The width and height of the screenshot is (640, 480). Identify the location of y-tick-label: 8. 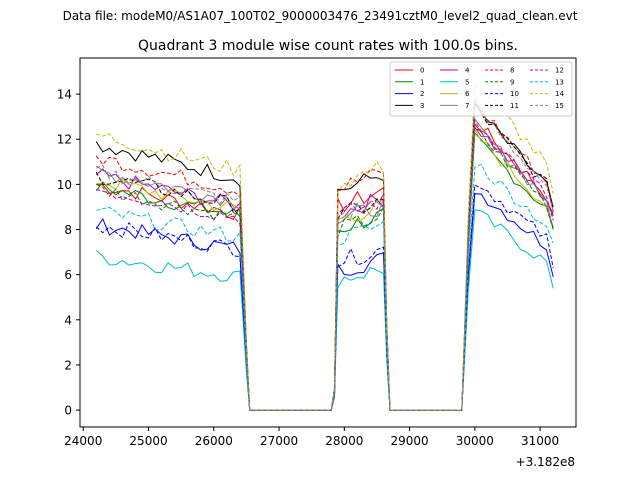
(68, 230).